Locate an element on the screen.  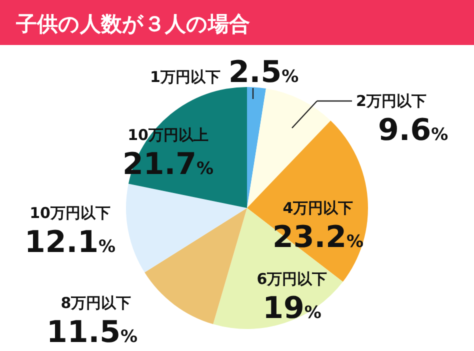
data-label: 9.6% is located at coordinates (413, 130).